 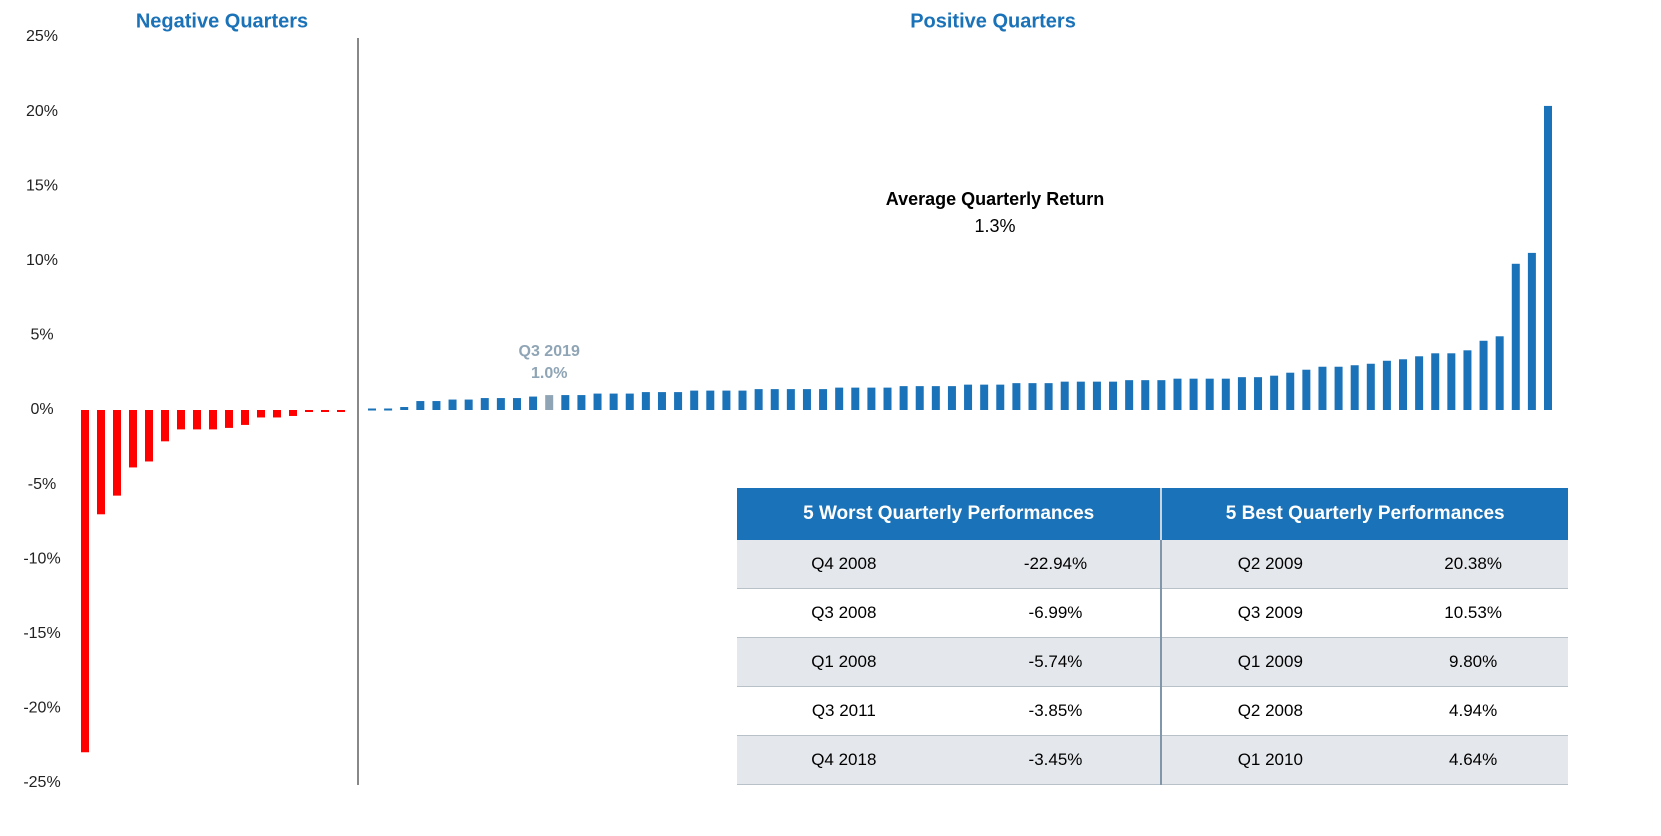 What do you see at coordinates (1473, 564) in the screenshot?
I see `table-cell: 20.38%` at bounding box center [1473, 564].